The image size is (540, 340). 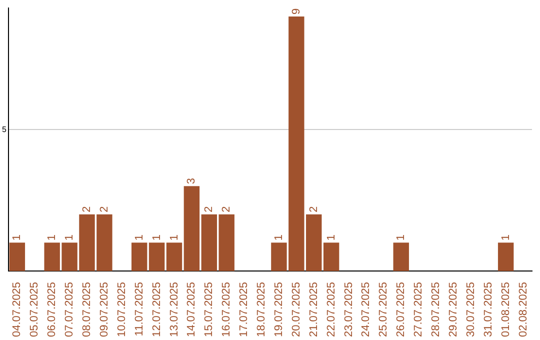 What do you see at coordinates (436, 310) in the screenshot?
I see `x-tick-label: 28.07.2025` at bounding box center [436, 310].